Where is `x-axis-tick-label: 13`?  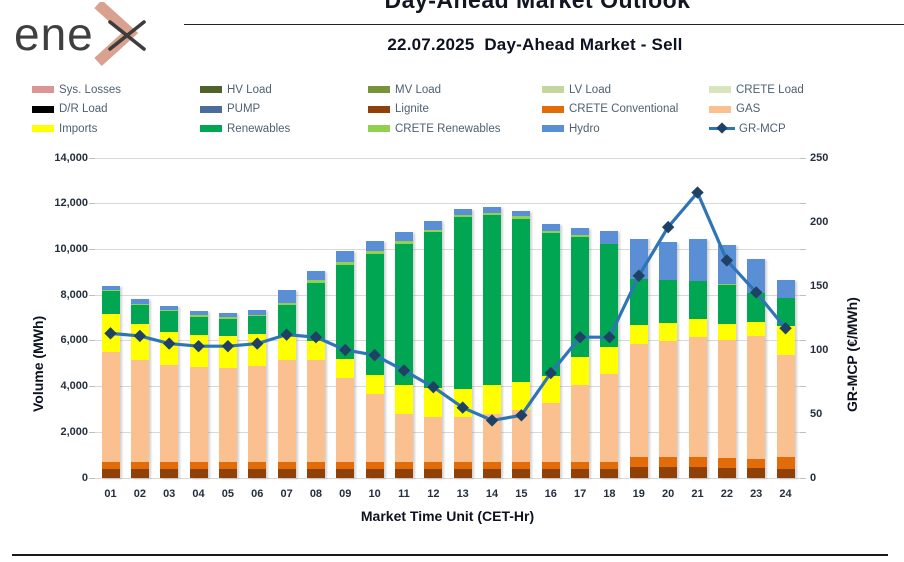
x-axis-tick-label: 13 is located at coordinates (462, 494).